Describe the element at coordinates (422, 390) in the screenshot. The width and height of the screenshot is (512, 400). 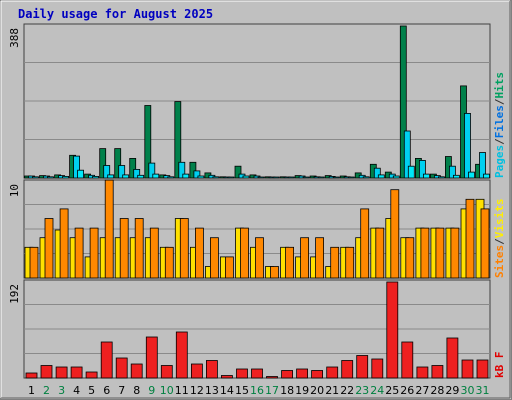
I see `day-label-27: 27` at that location.